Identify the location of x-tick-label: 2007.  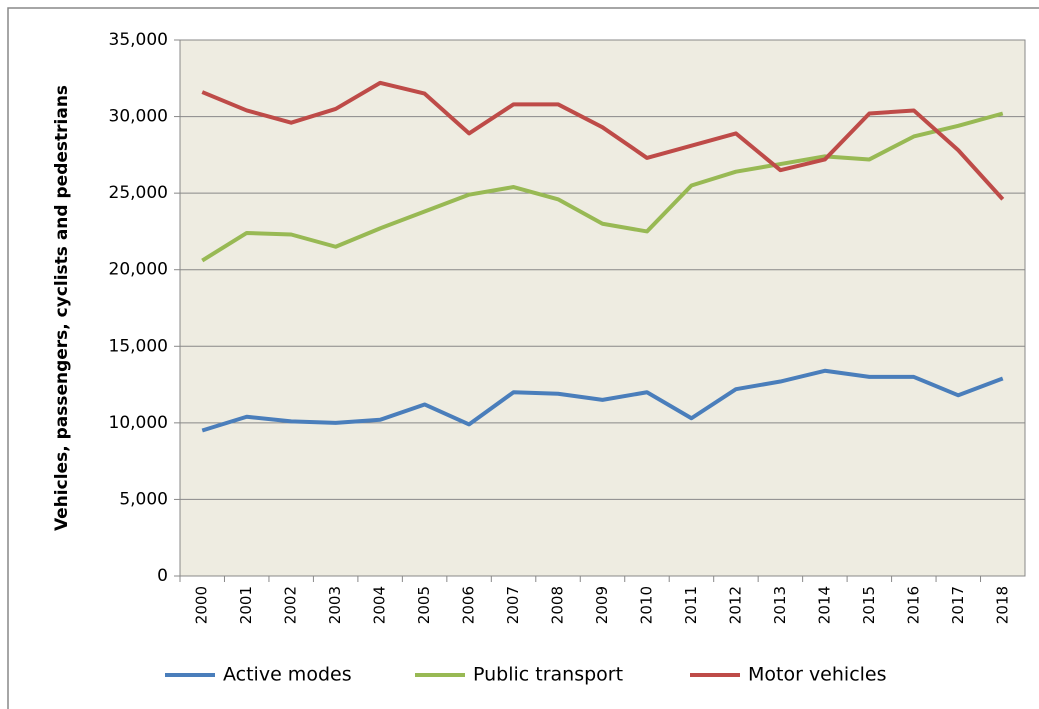
(513, 605).